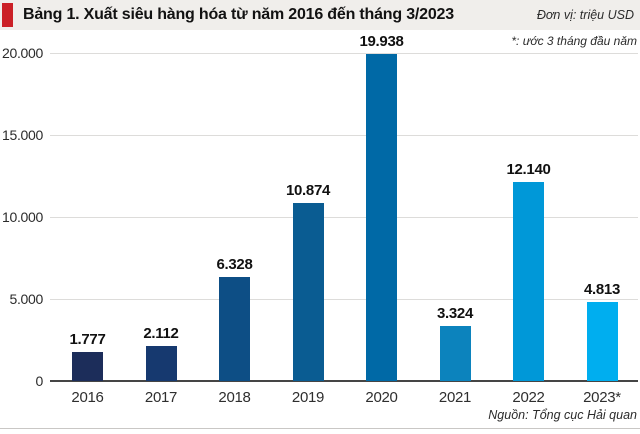 The height and width of the screenshot is (434, 640). What do you see at coordinates (381, 42) in the screenshot?
I see `bar-value-2020: 19.938` at bounding box center [381, 42].